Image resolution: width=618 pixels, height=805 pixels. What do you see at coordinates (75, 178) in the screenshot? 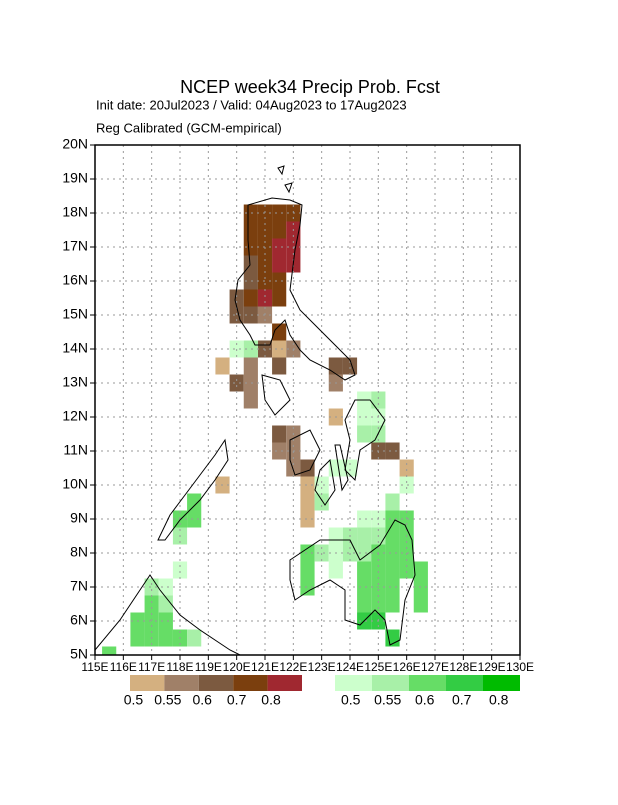
I see `y-tick-label: 19N` at bounding box center [75, 178].